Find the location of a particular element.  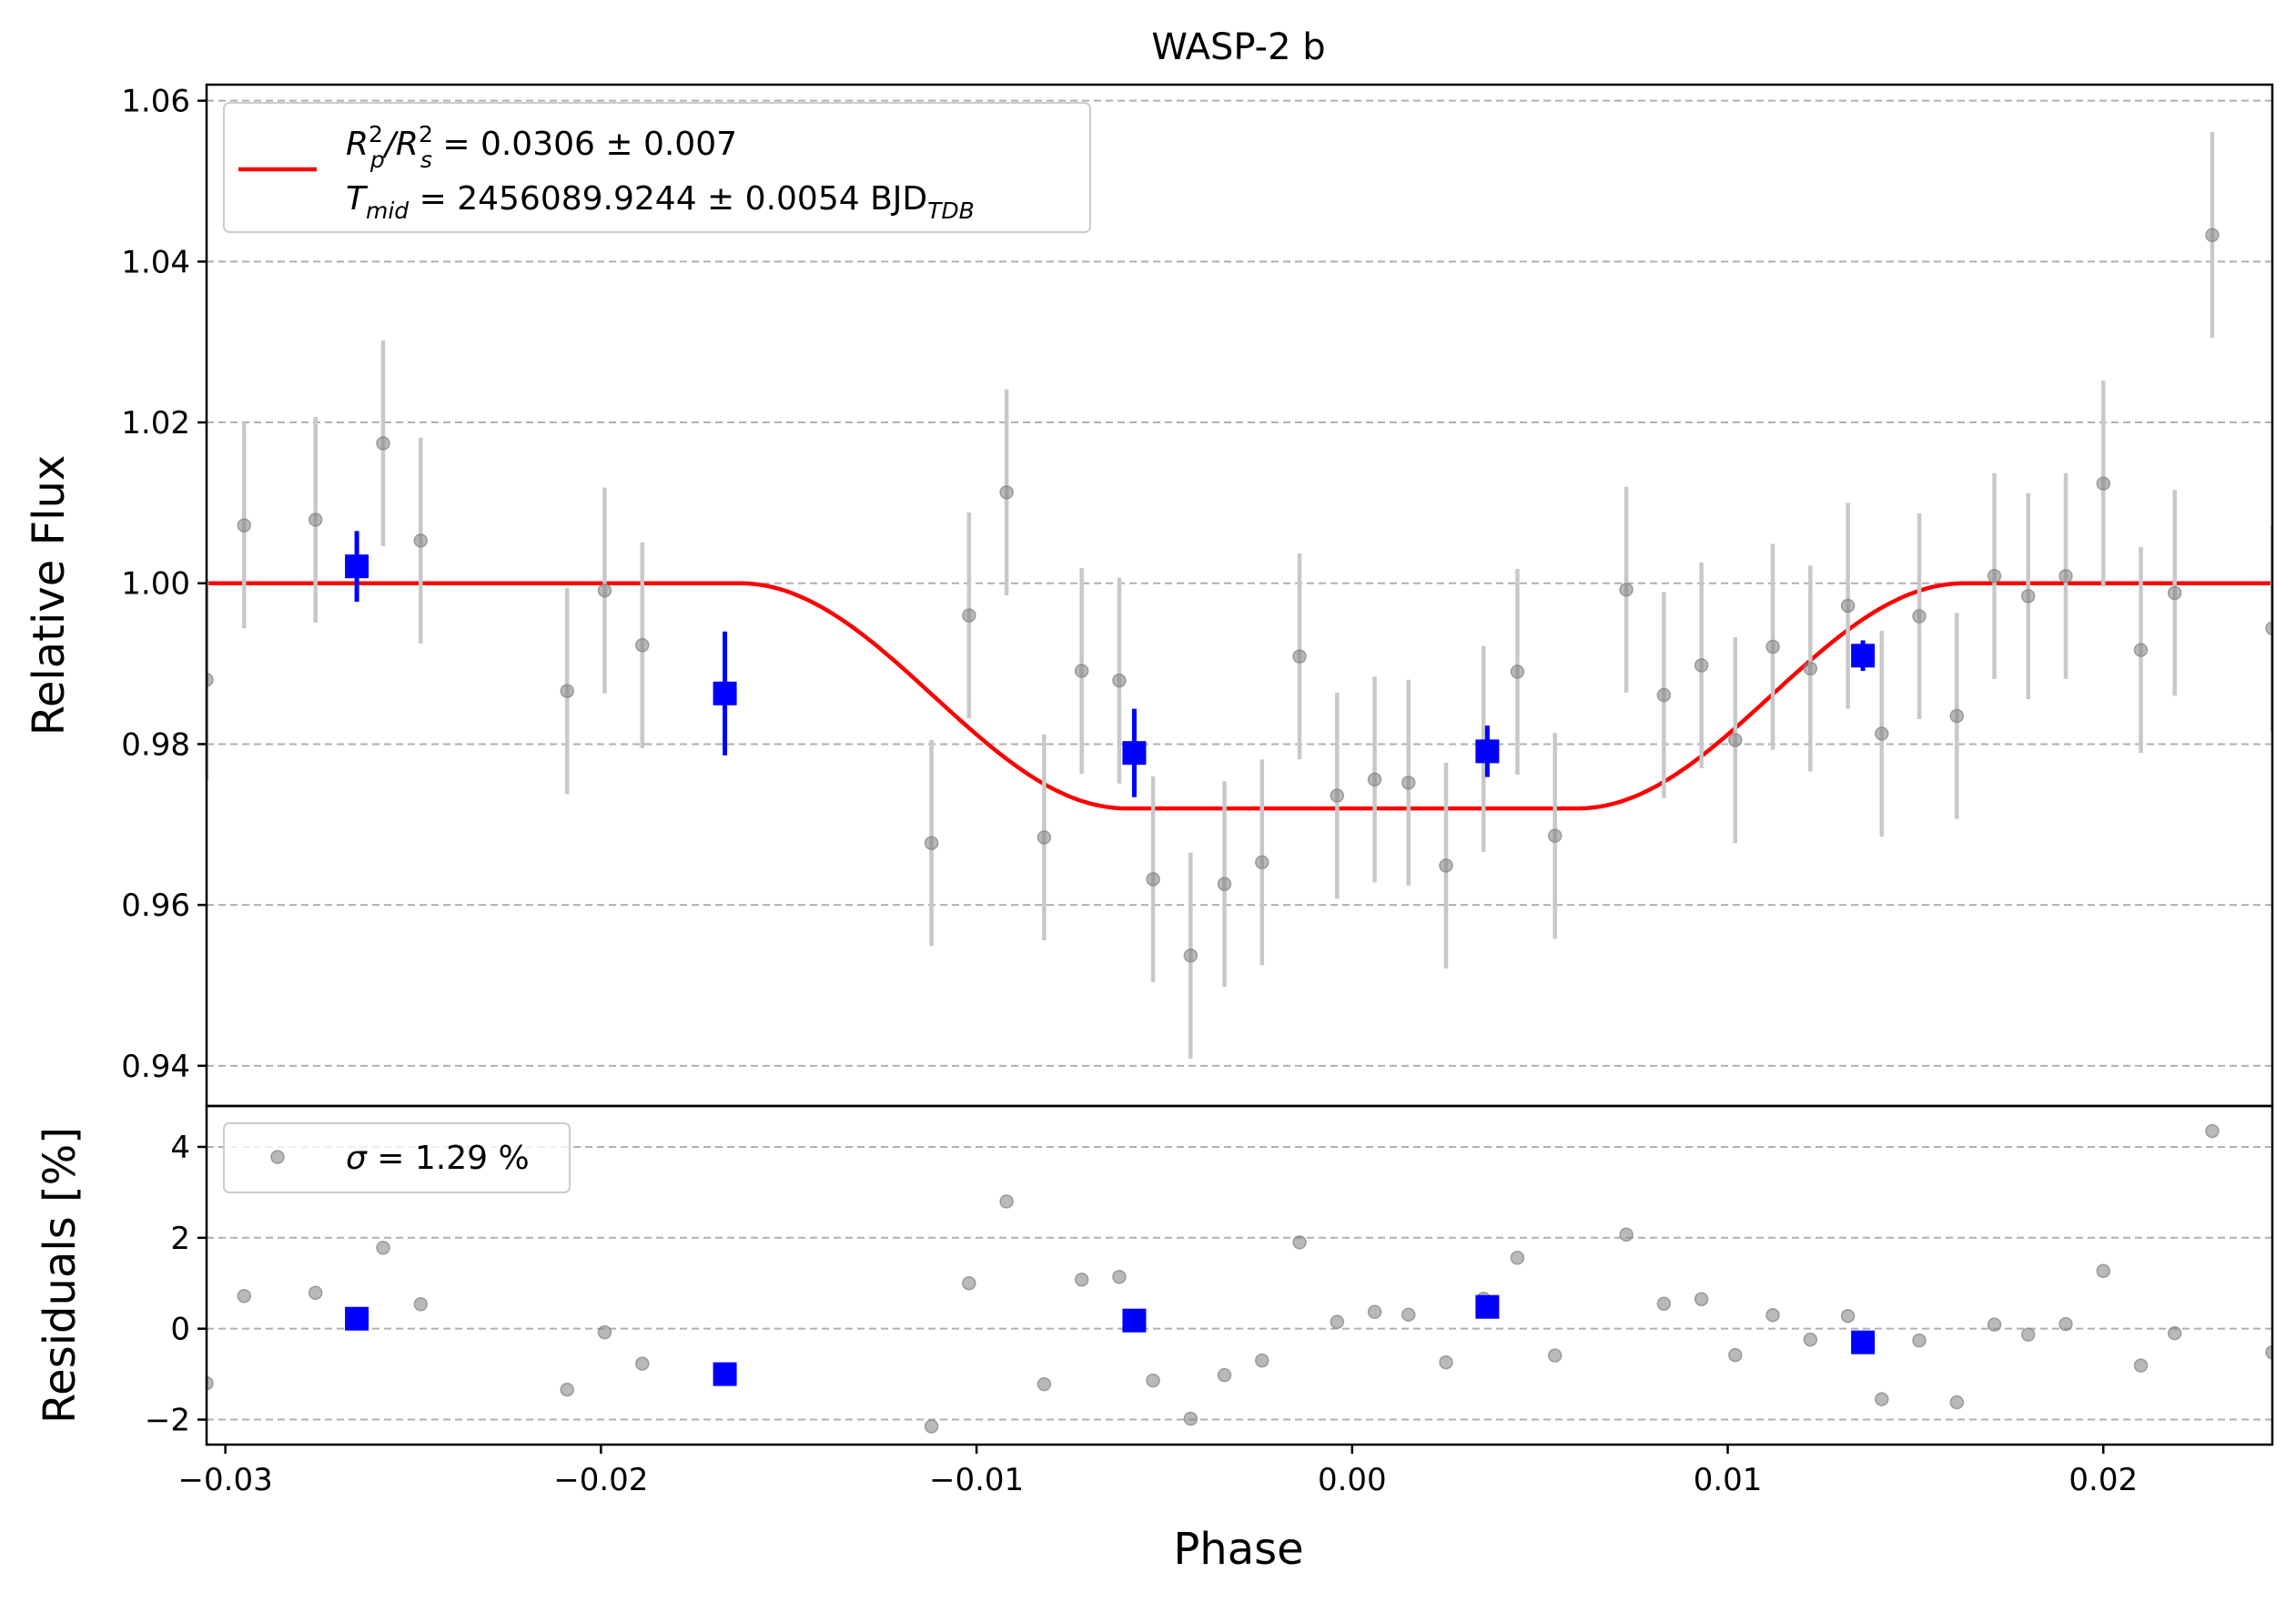

top-y-tick-label-2: 0.98 is located at coordinates (156, 744).